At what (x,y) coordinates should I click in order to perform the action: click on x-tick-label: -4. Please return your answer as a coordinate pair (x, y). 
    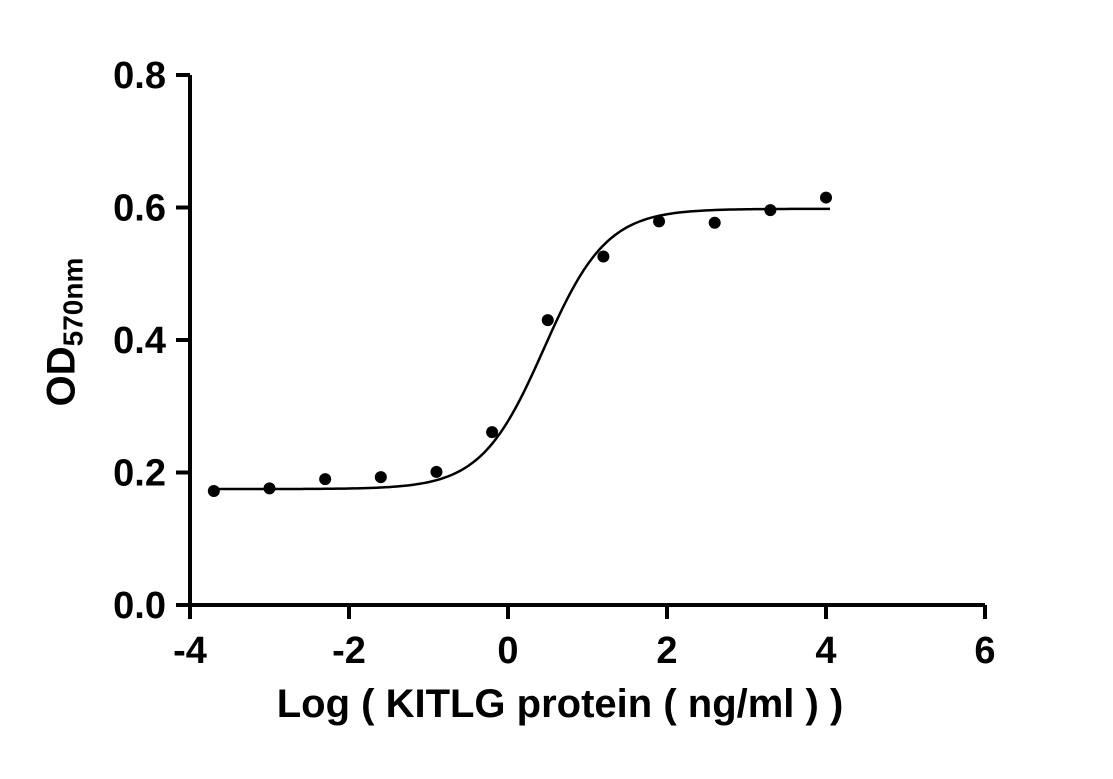
    Looking at the image, I should click on (190, 651).